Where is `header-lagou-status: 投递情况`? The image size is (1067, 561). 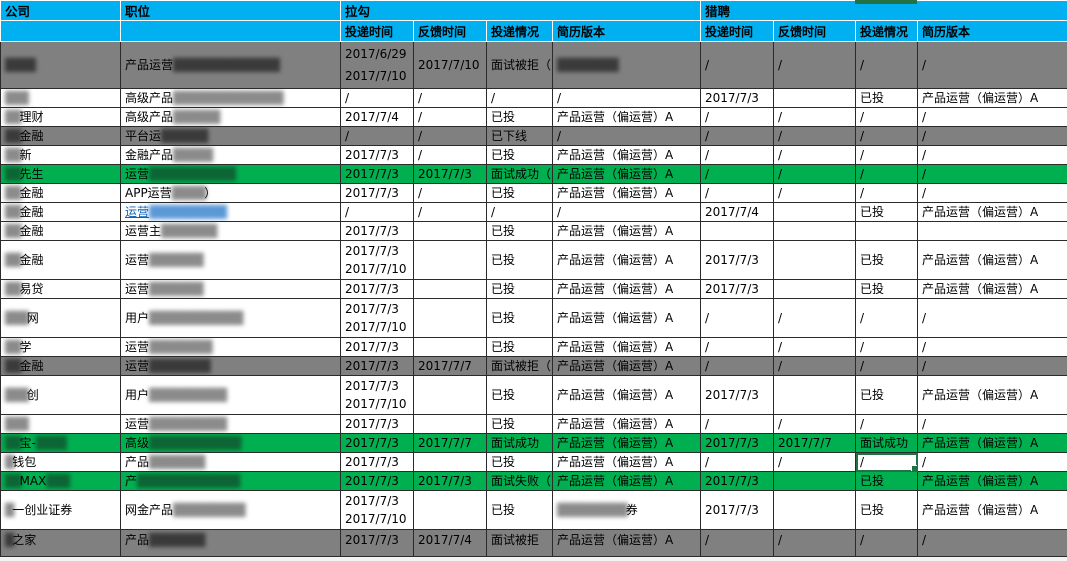
header-lagou-status: 投递情况 is located at coordinates (519, 31).